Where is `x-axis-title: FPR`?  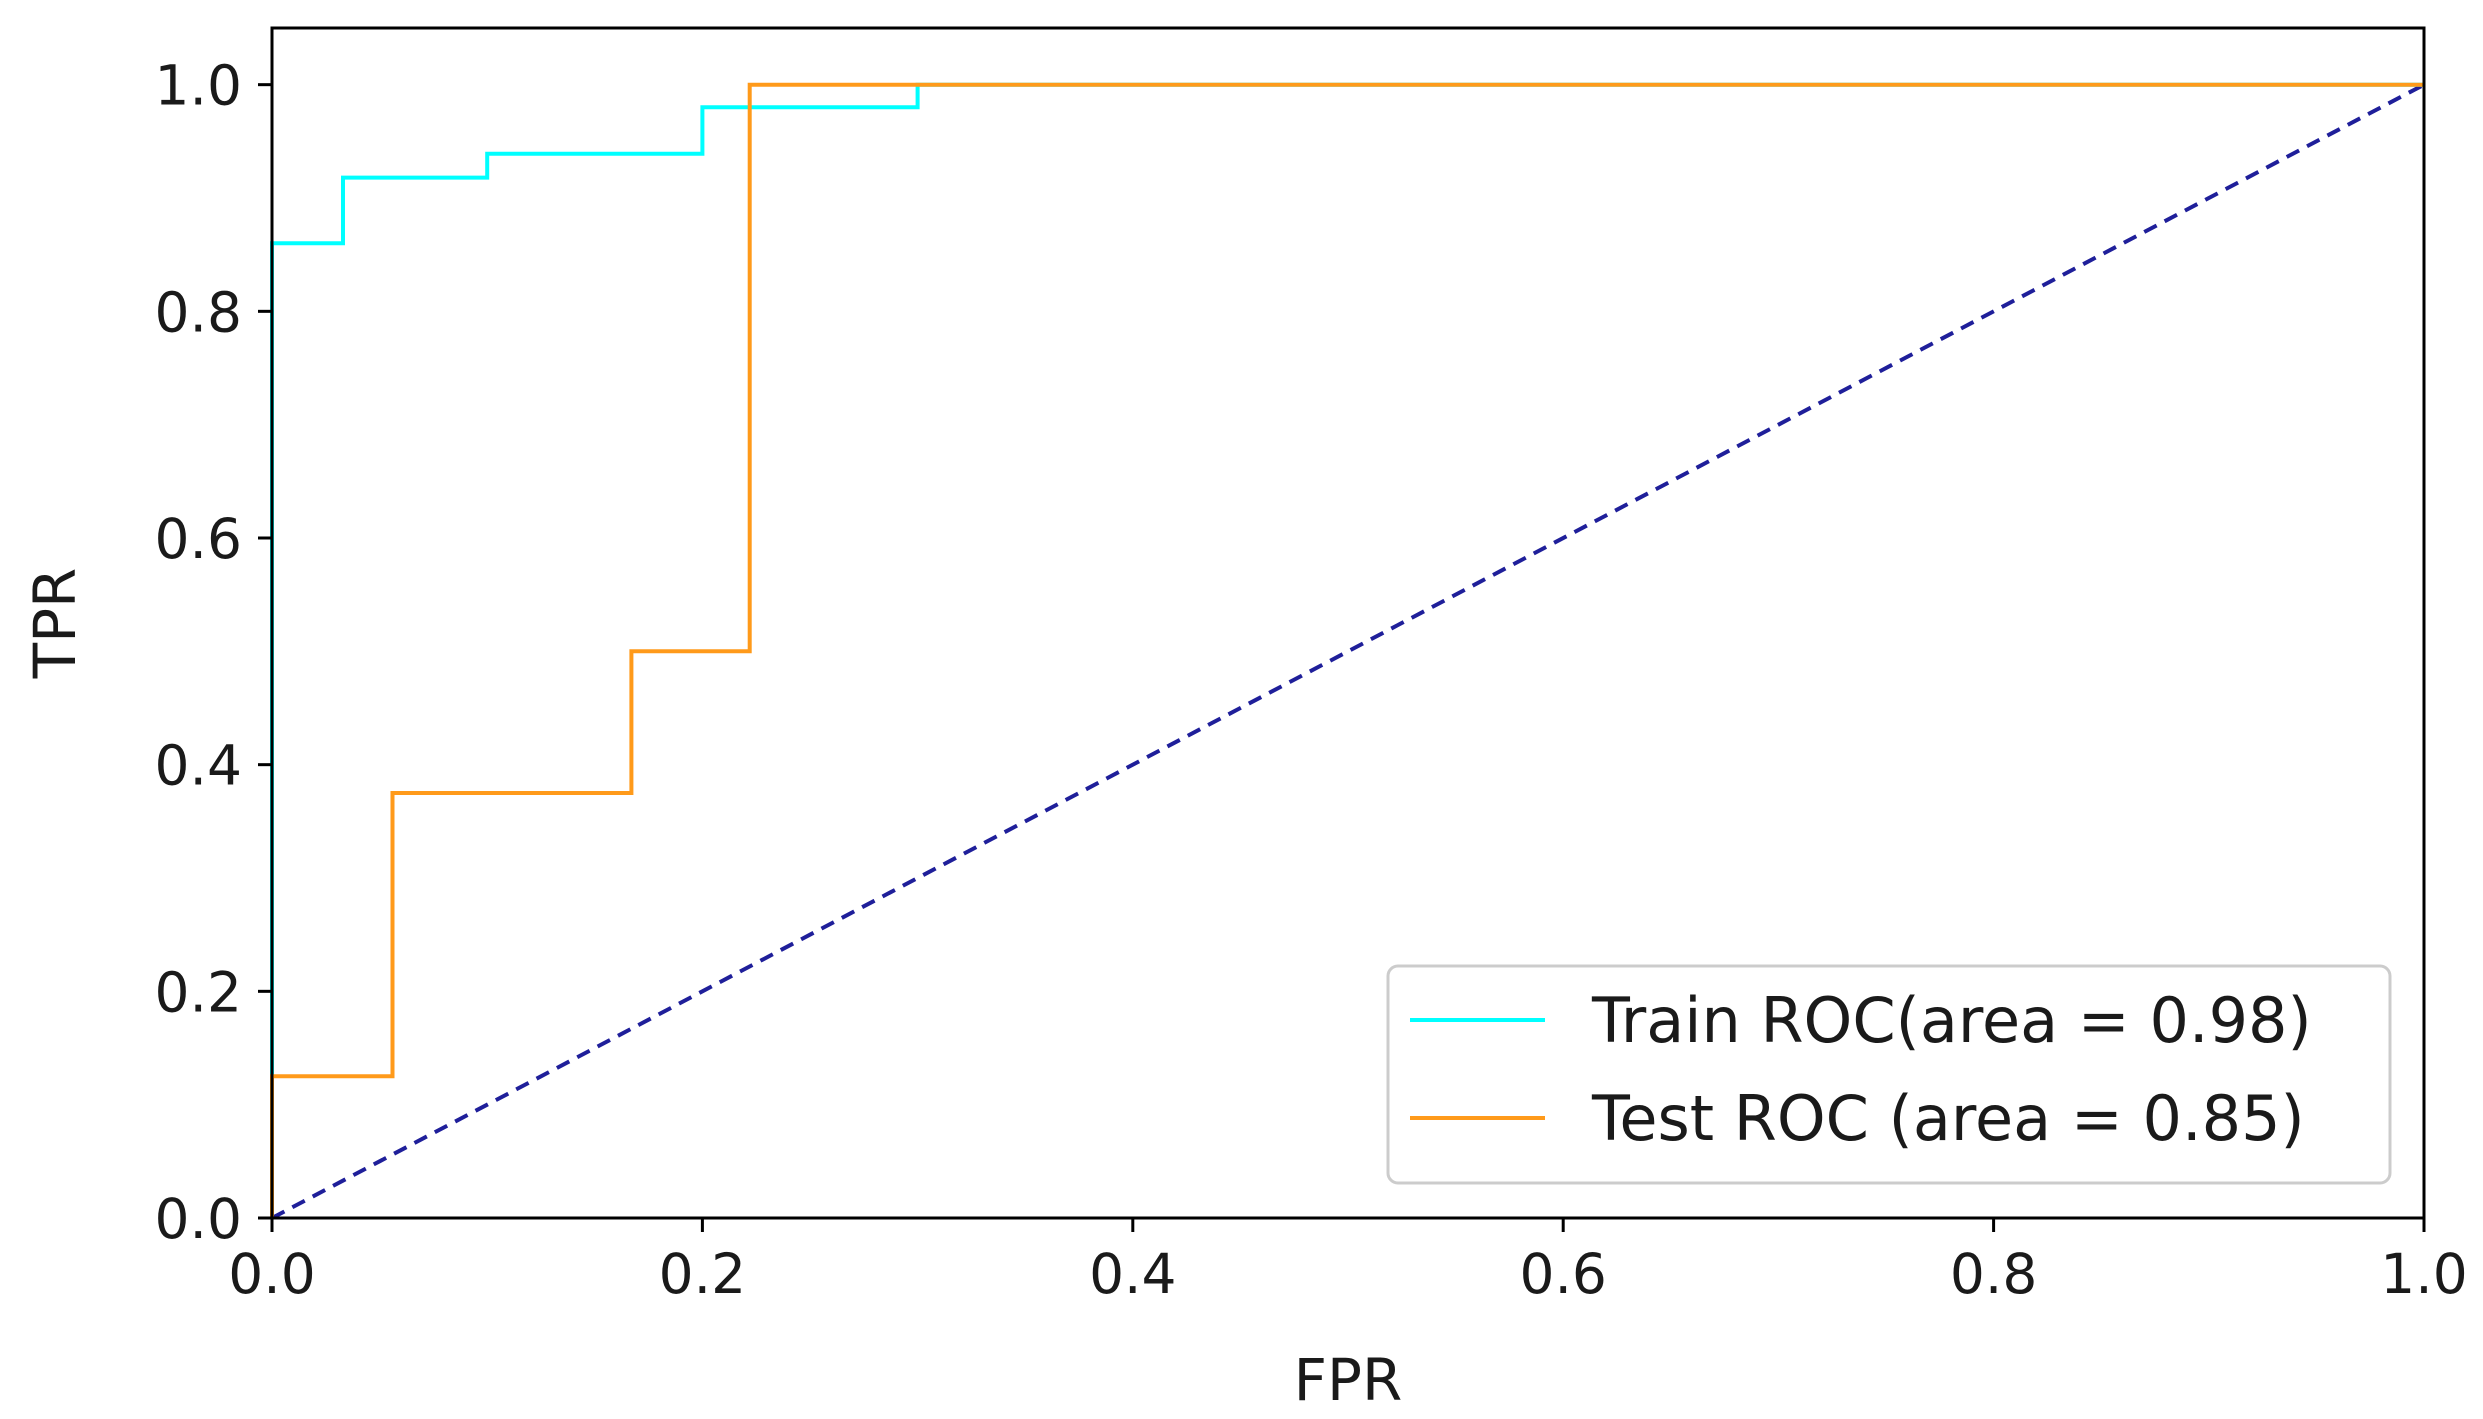 x-axis-title: FPR is located at coordinates (1348, 1380).